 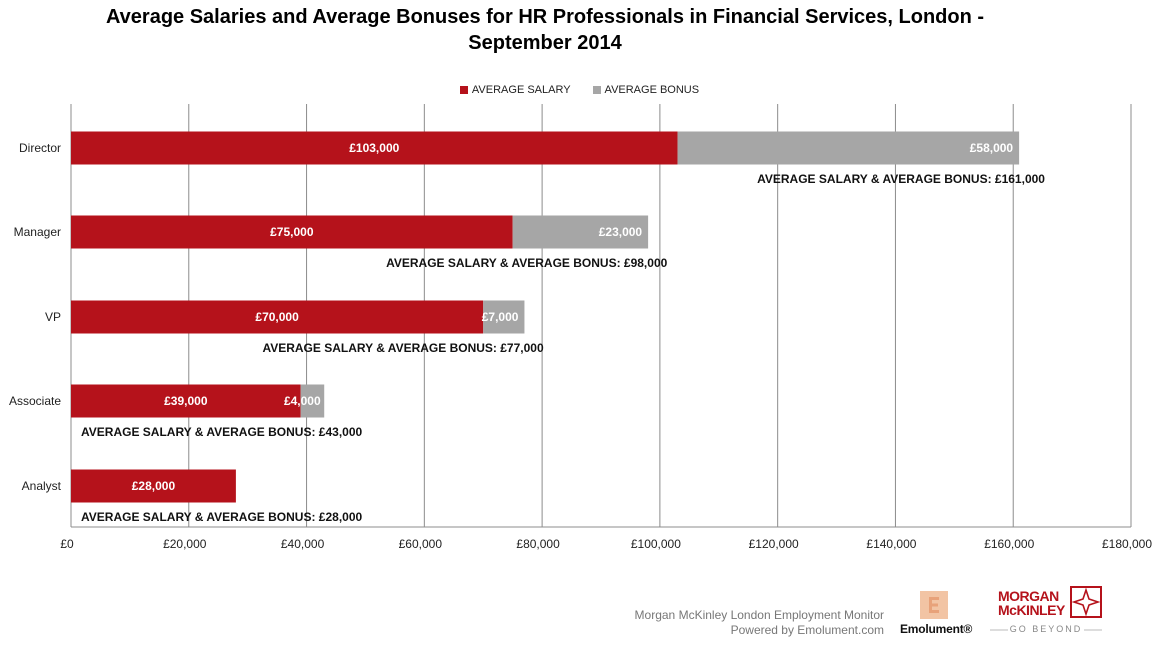 I want to click on bar-bonus-manager, so click(x=580, y=232).